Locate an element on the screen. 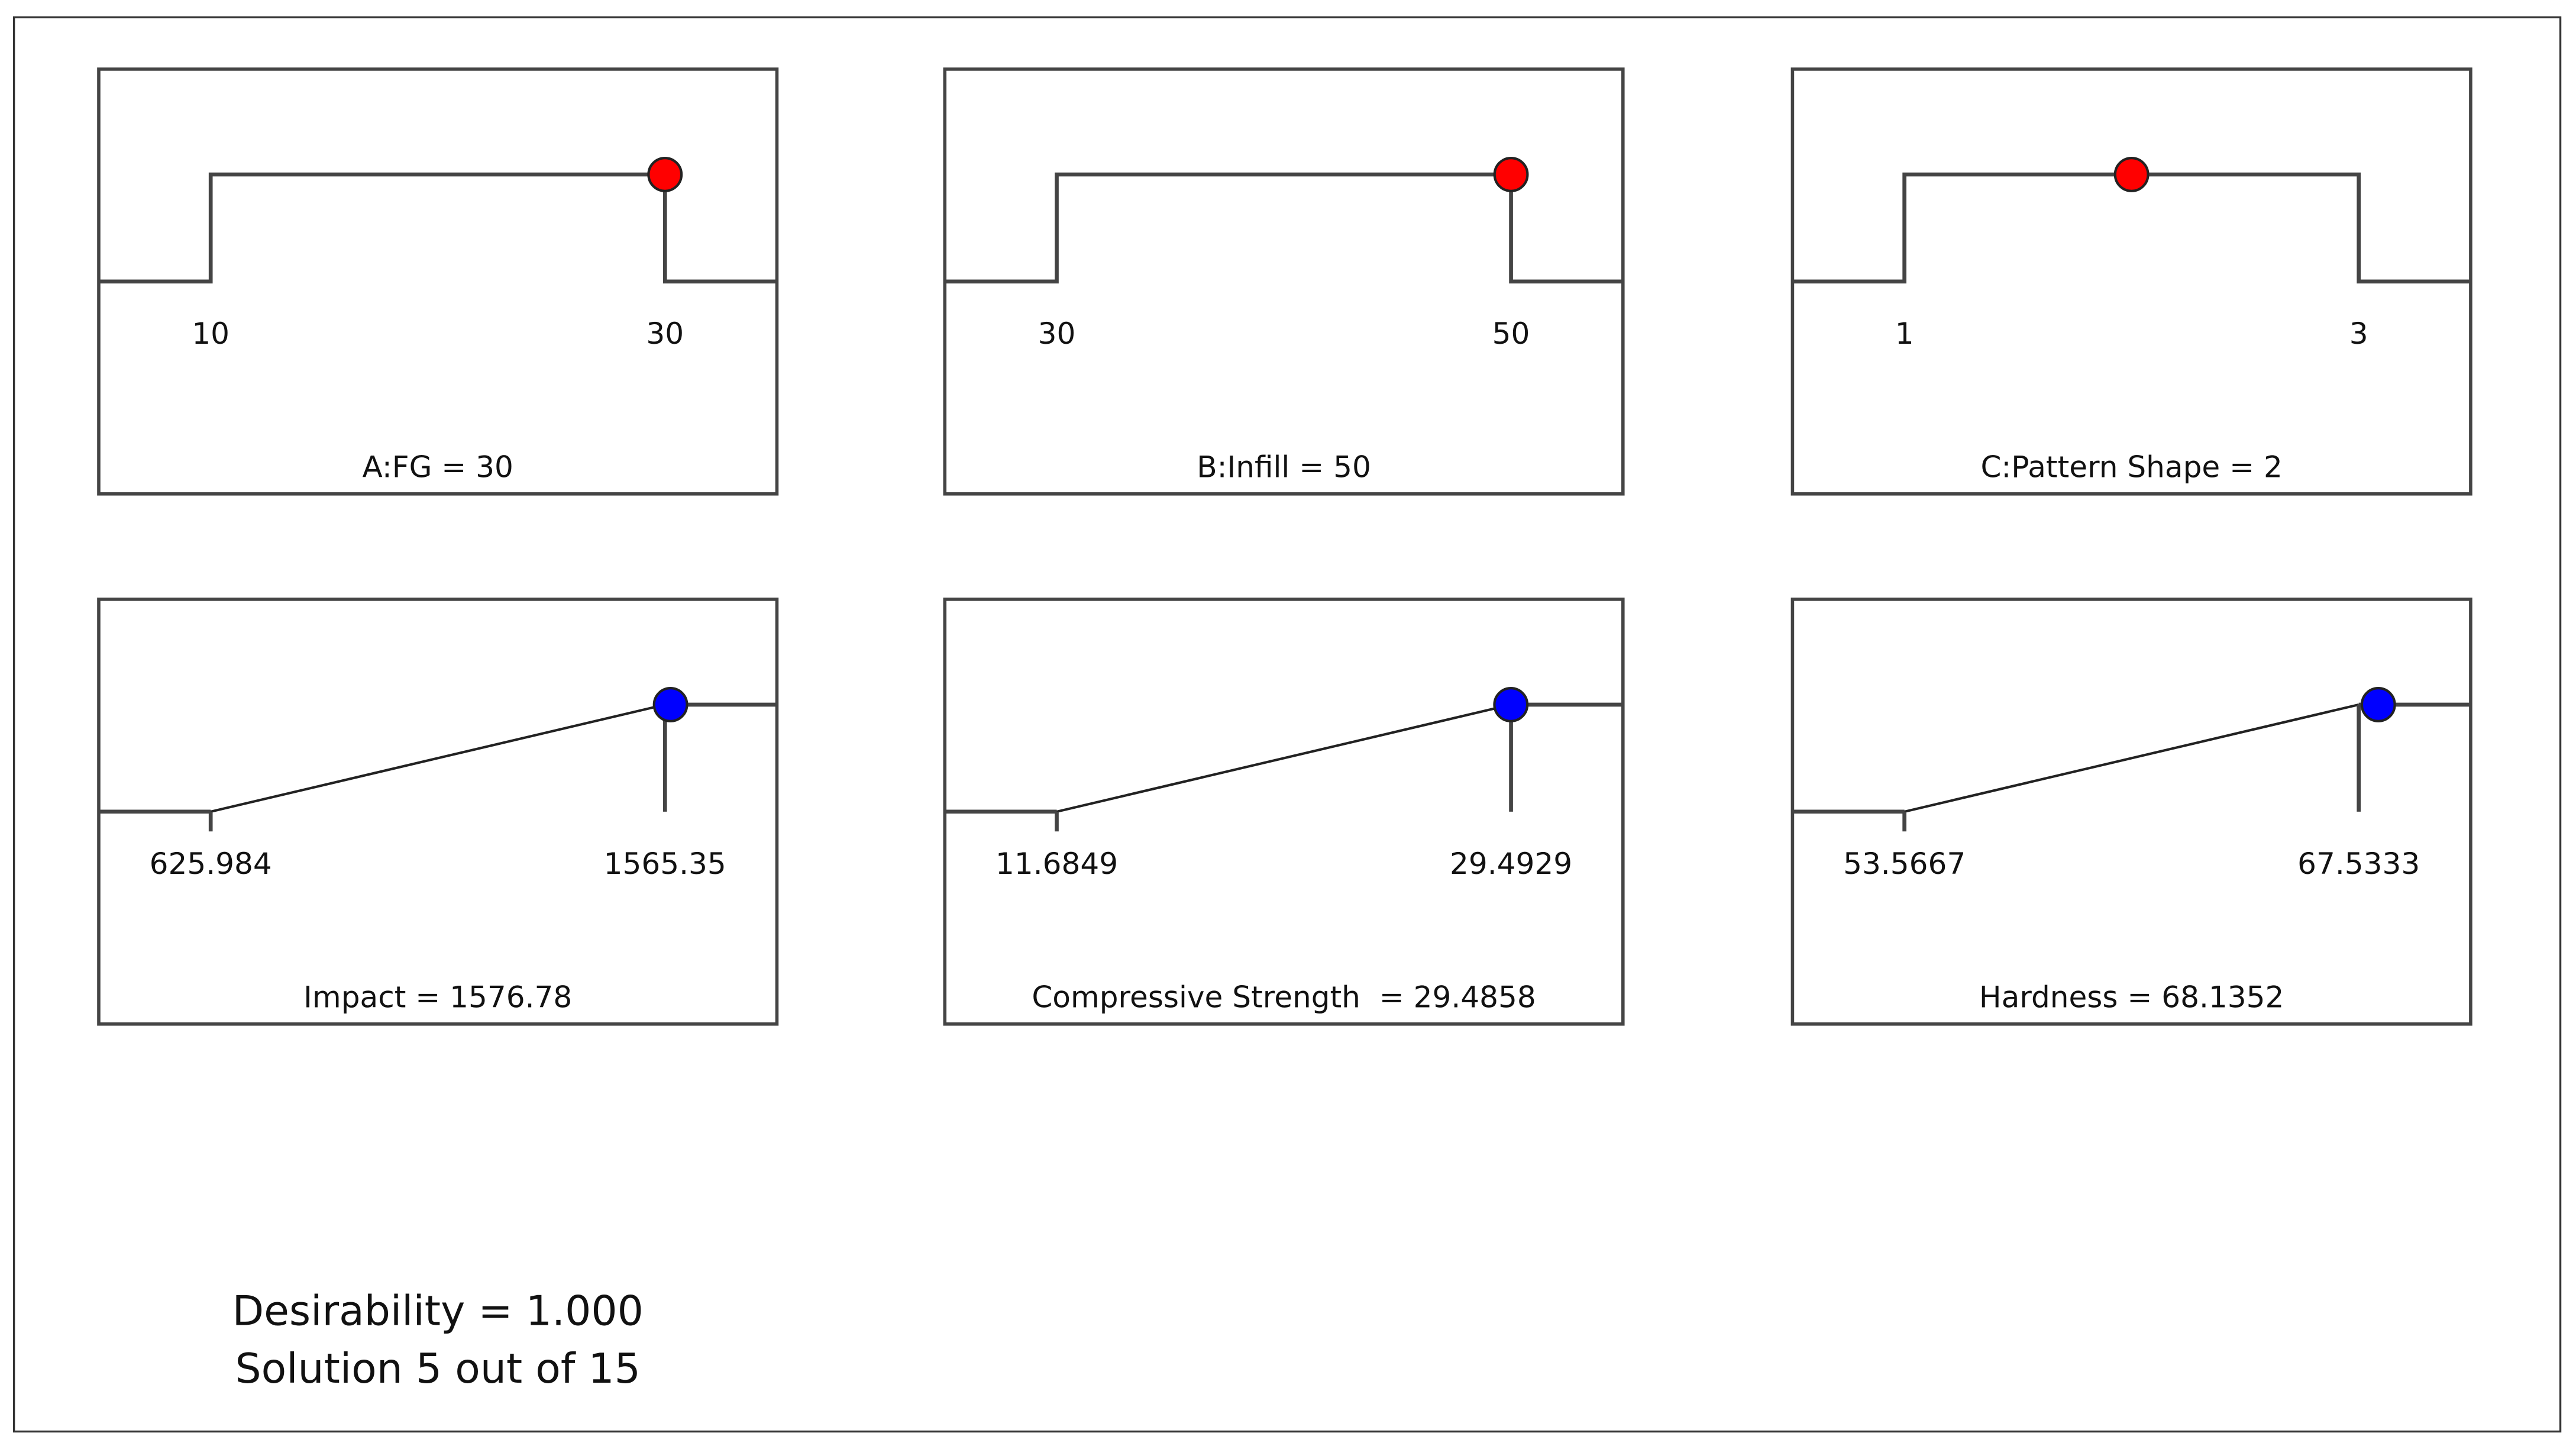 This screenshot has width=2576, height=1446. panel-title: B:Infill = 50 is located at coordinates (1284, 467).